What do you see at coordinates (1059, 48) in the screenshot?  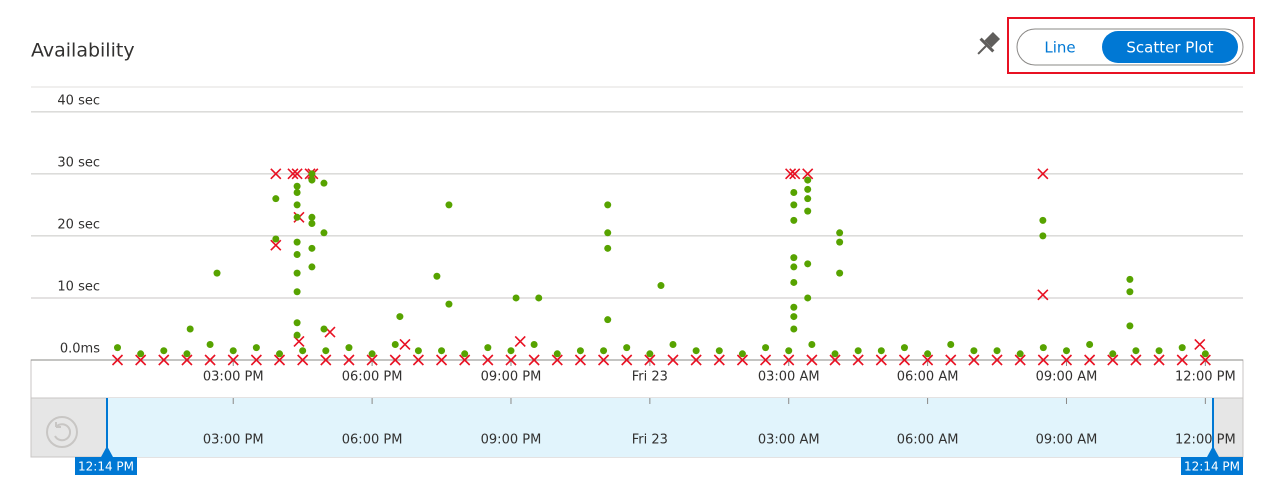 I see `toggle-option: Line` at bounding box center [1059, 48].